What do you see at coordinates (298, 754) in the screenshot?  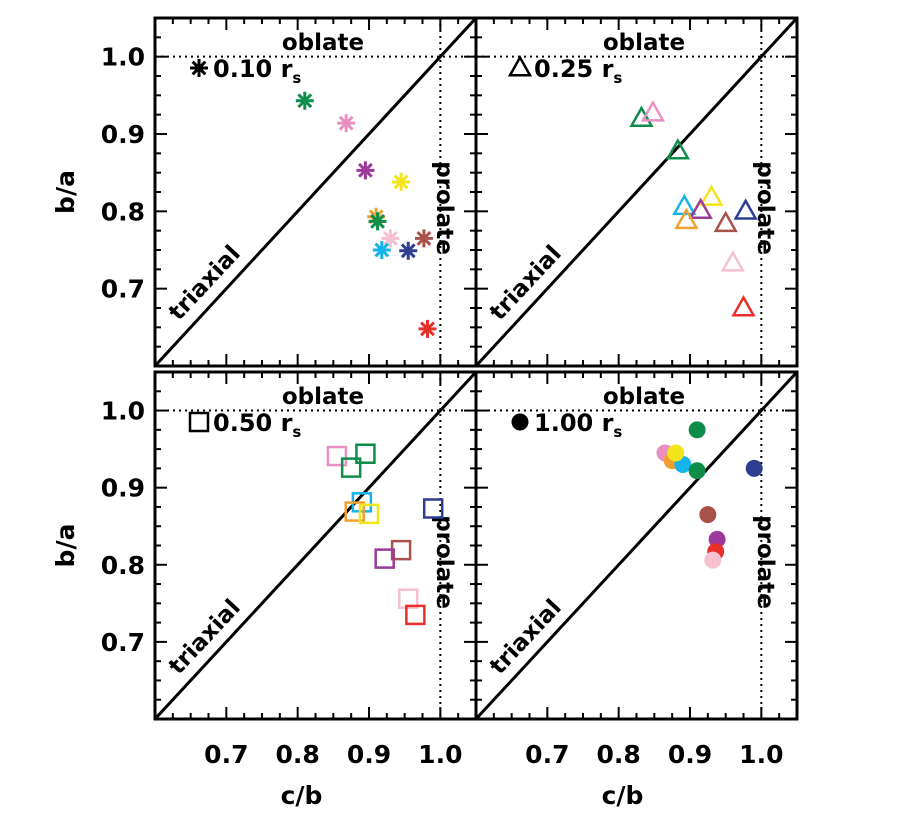 I see `x-tick-label: 0.8` at bounding box center [298, 754].